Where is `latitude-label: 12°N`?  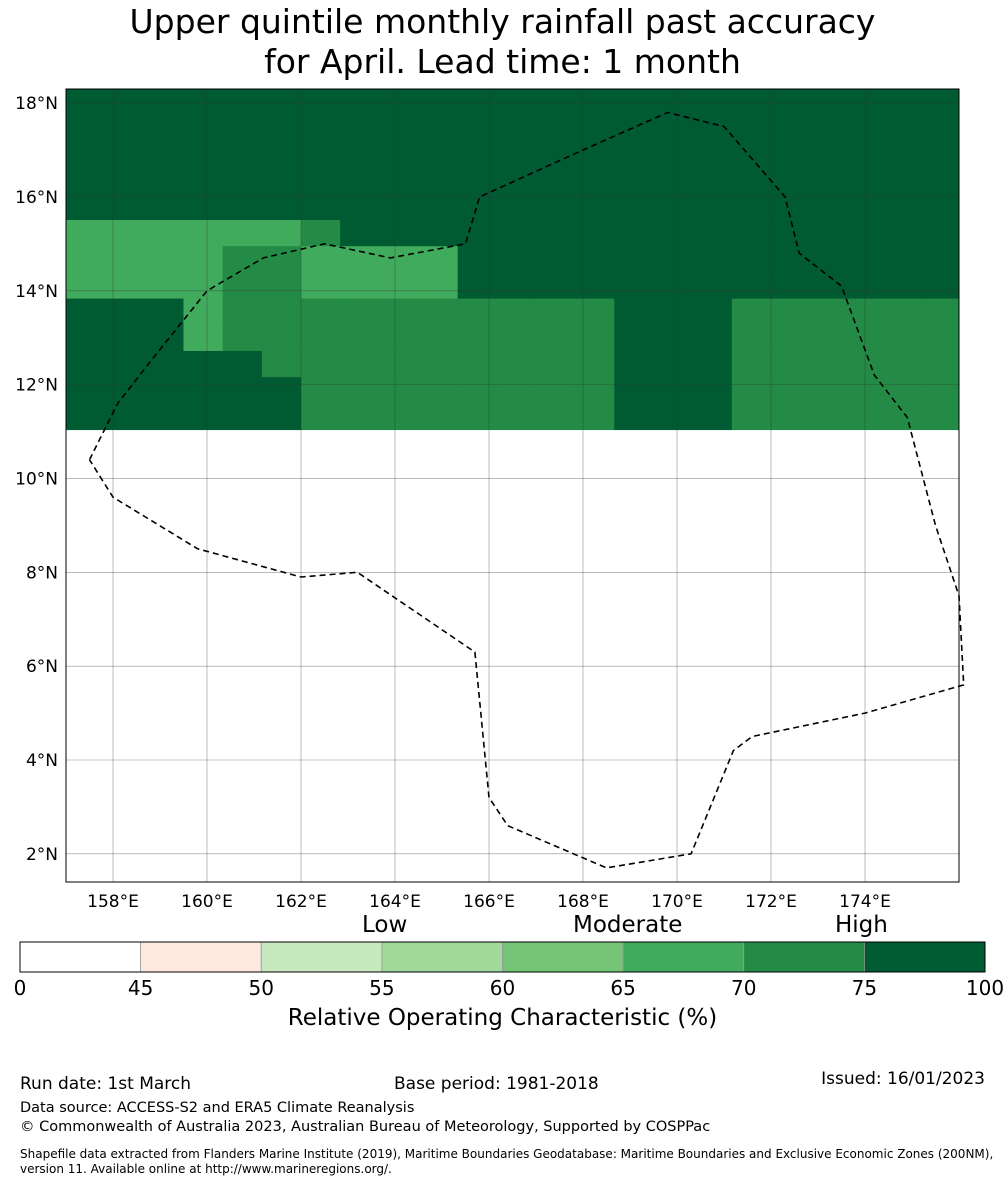
latitude-label: 12°N is located at coordinates (36, 386).